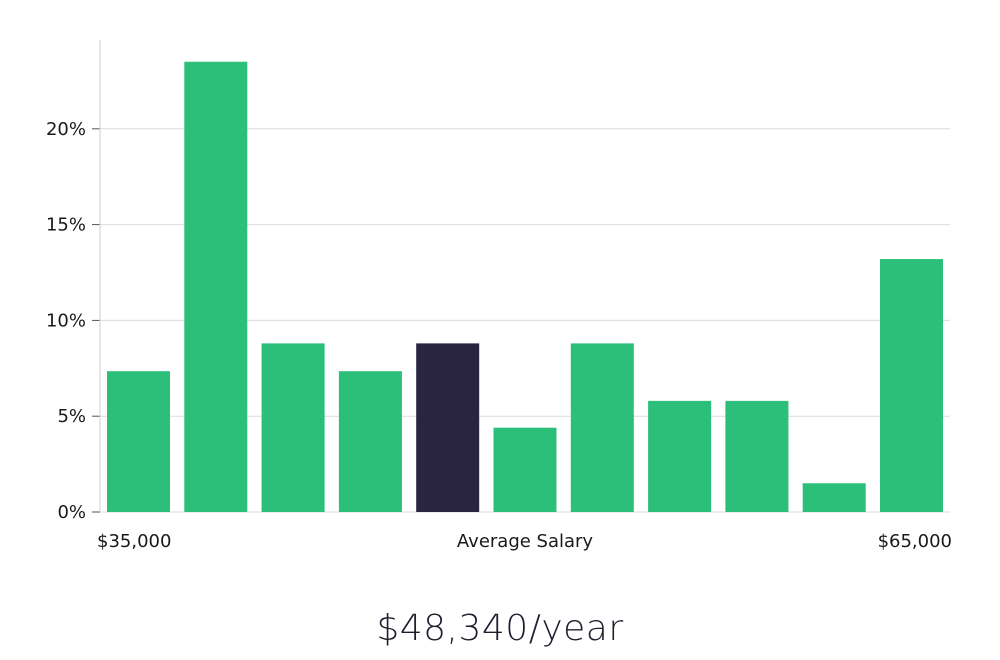 The height and width of the screenshot is (660, 1000). Describe the element at coordinates (915, 541) in the screenshot. I see `x-label-max: $65,000` at that location.